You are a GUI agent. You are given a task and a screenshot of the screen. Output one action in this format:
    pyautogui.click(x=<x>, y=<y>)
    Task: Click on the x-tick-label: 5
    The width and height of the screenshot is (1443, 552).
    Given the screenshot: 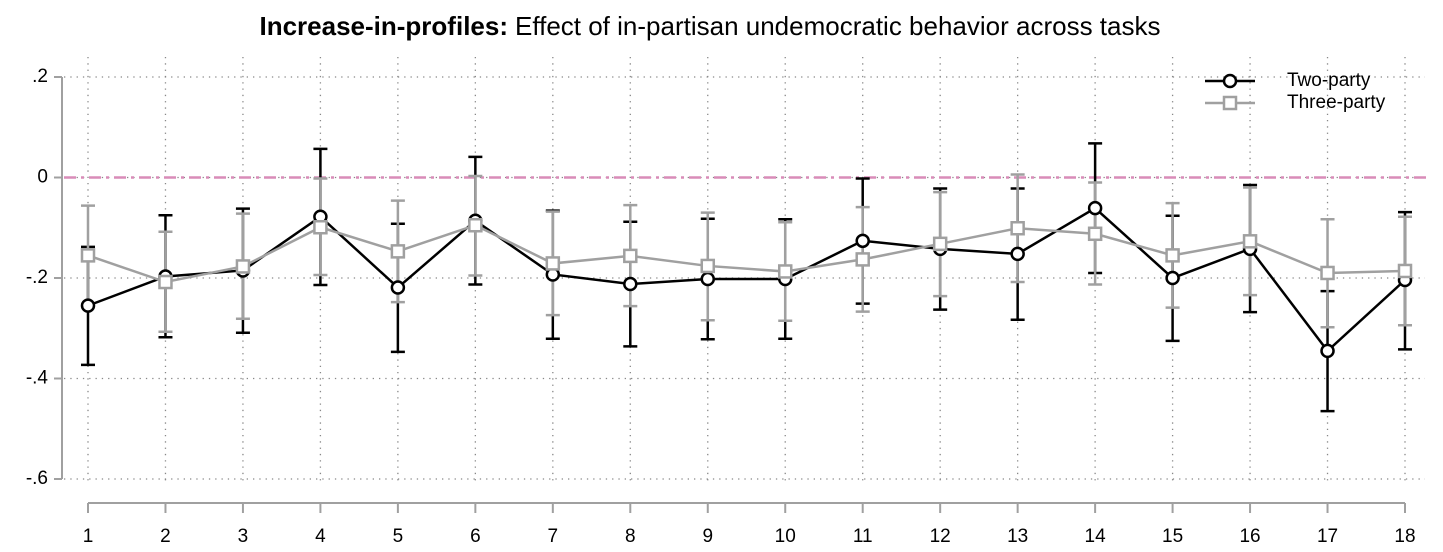 What is the action you would take?
    pyautogui.click(x=398, y=536)
    